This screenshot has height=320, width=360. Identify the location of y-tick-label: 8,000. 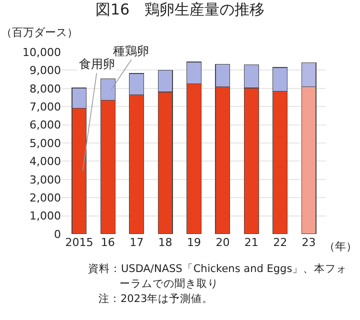
(45, 89).